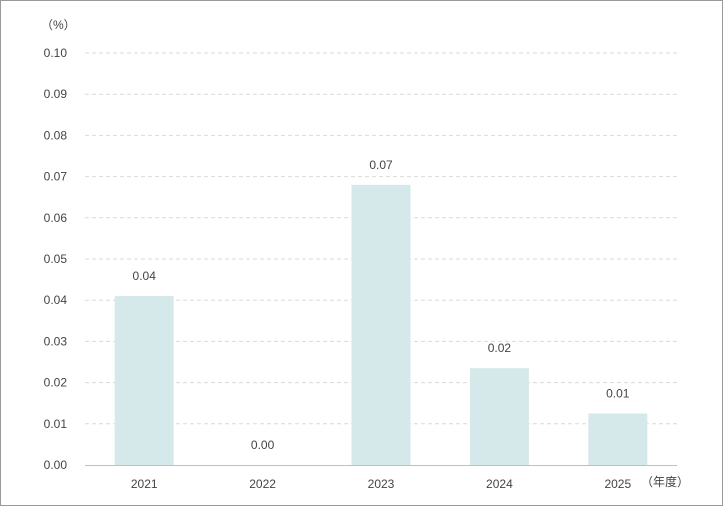  Describe the element at coordinates (145, 276) in the screenshot. I see `data-label: 0.04` at that location.